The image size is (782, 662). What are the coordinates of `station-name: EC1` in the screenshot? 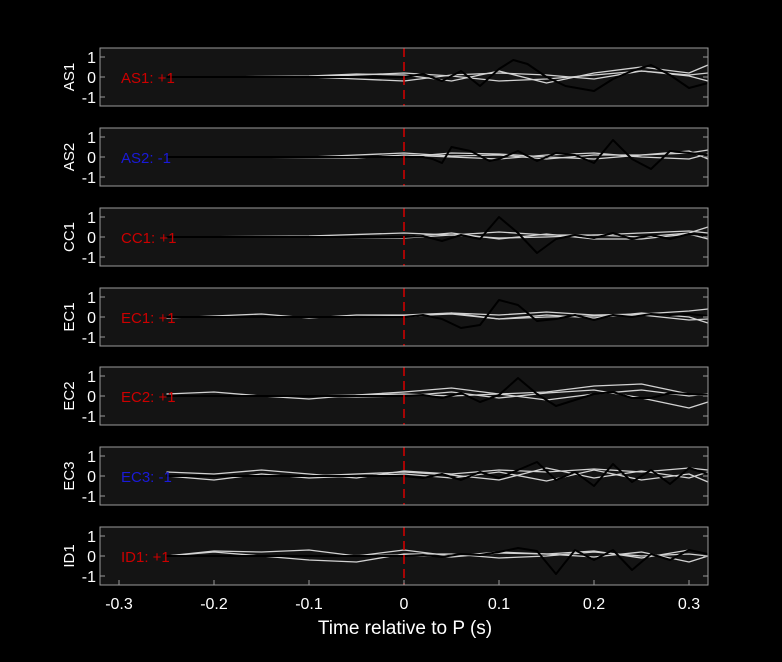 It's located at (69, 316).